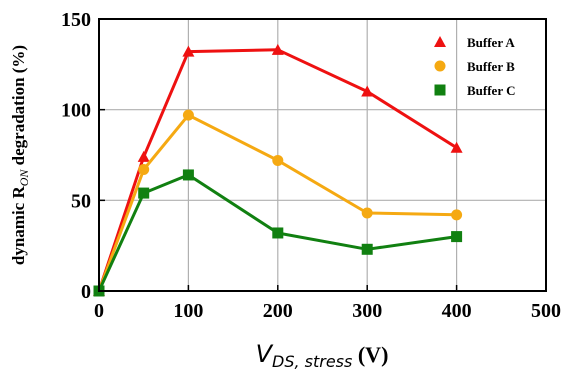 The width and height of the screenshot is (575, 371). I want to click on x-axis-title: VDS, stress (V), so click(322, 355).